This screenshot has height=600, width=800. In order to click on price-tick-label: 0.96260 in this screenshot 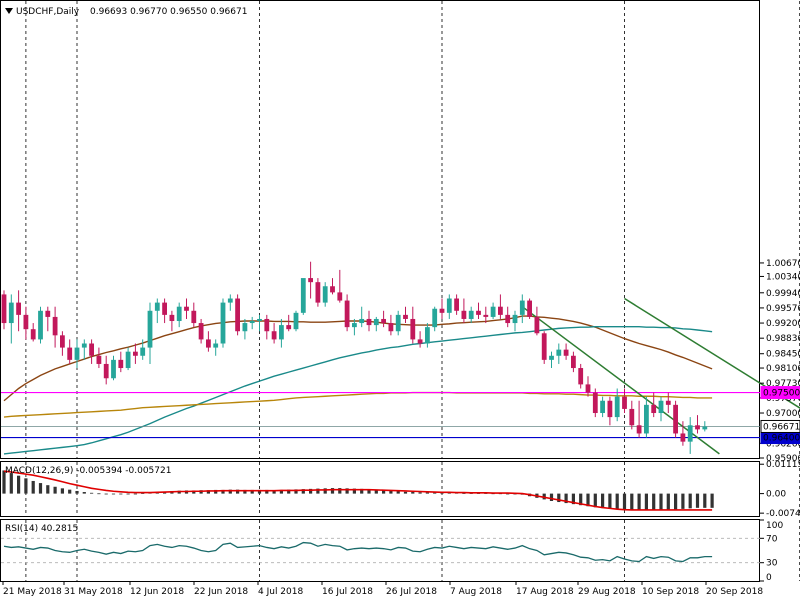, I will do `click(783, 444)`.